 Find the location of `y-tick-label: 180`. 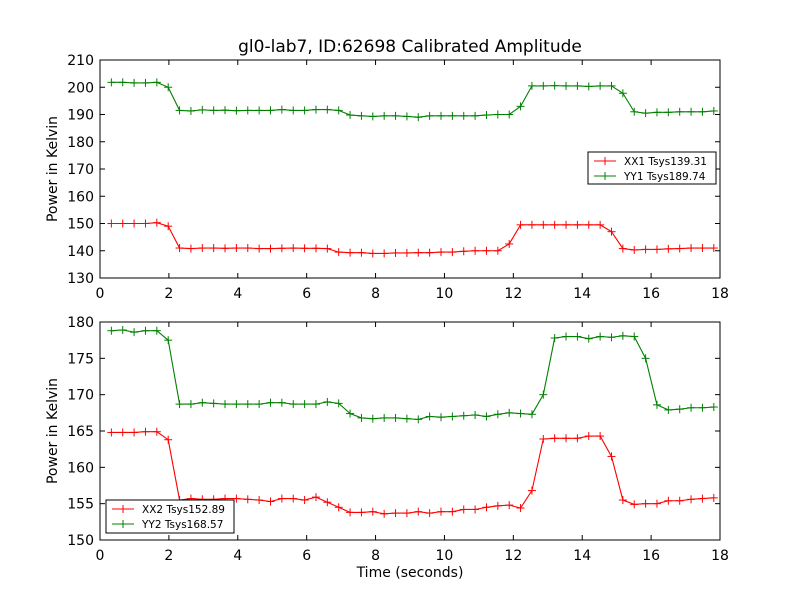

y-tick-label: 180 is located at coordinates (80, 143).